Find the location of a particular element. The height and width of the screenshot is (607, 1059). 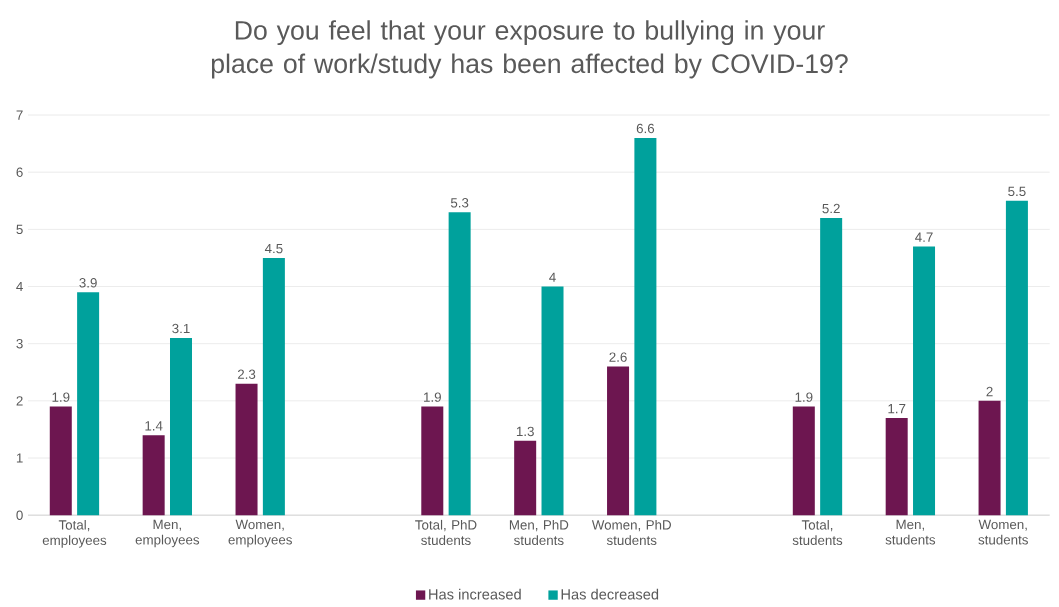

y-tick-label: 2 is located at coordinates (19, 401).